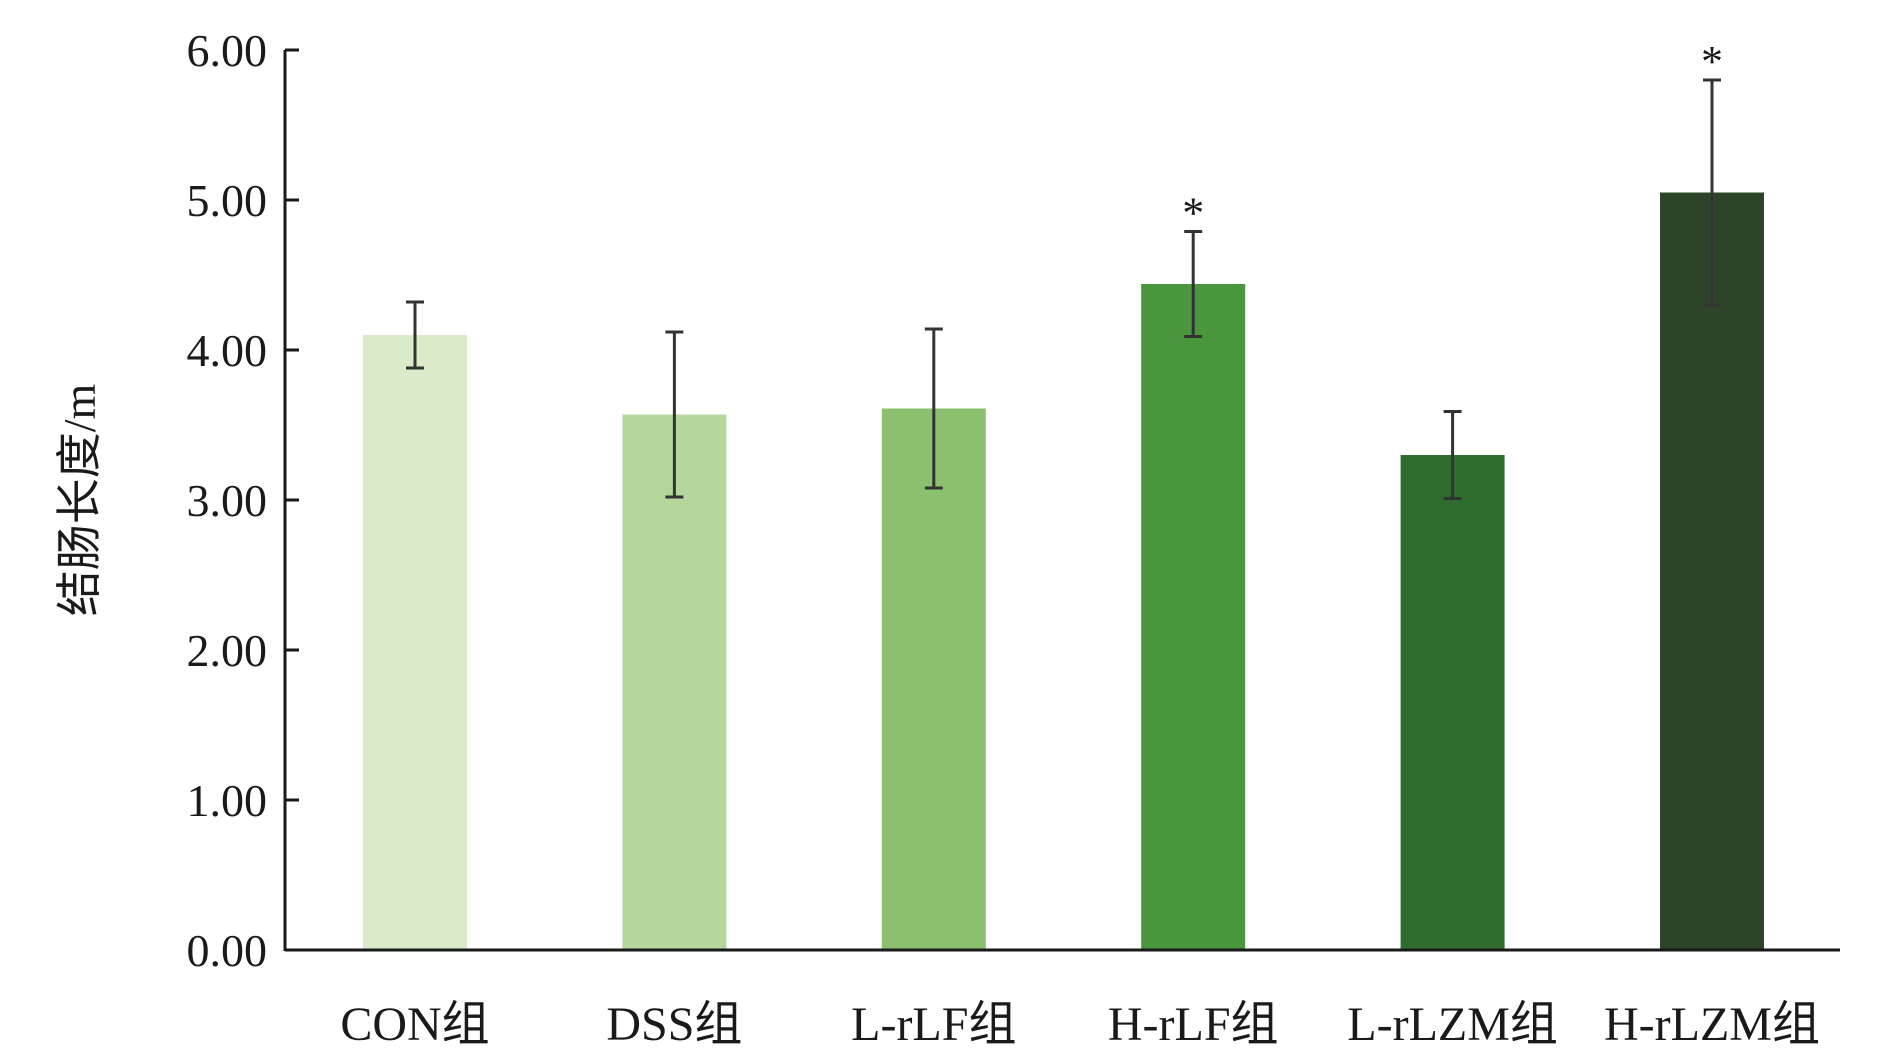  What do you see at coordinates (674, 1024) in the screenshot?
I see `x-category-label: DSS组` at bounding box center [674, 1024].